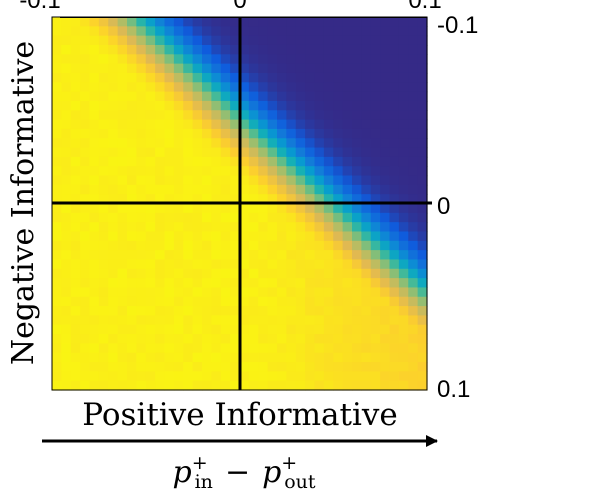  Describe the element at coordinates (424, 7) in the screenshot. I see `top-tick-label: 0.1` at that location.